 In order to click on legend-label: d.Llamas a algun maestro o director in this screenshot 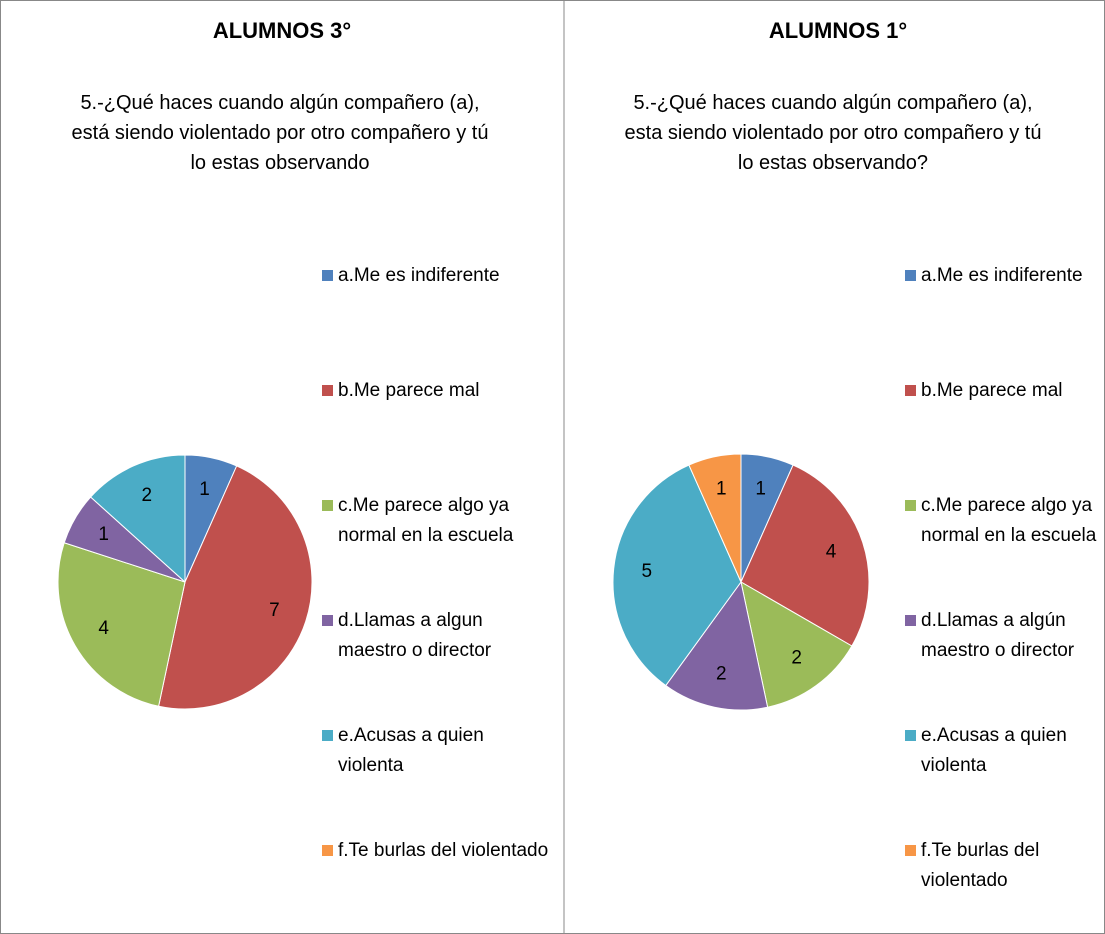, I will do `click(415, 635)`.